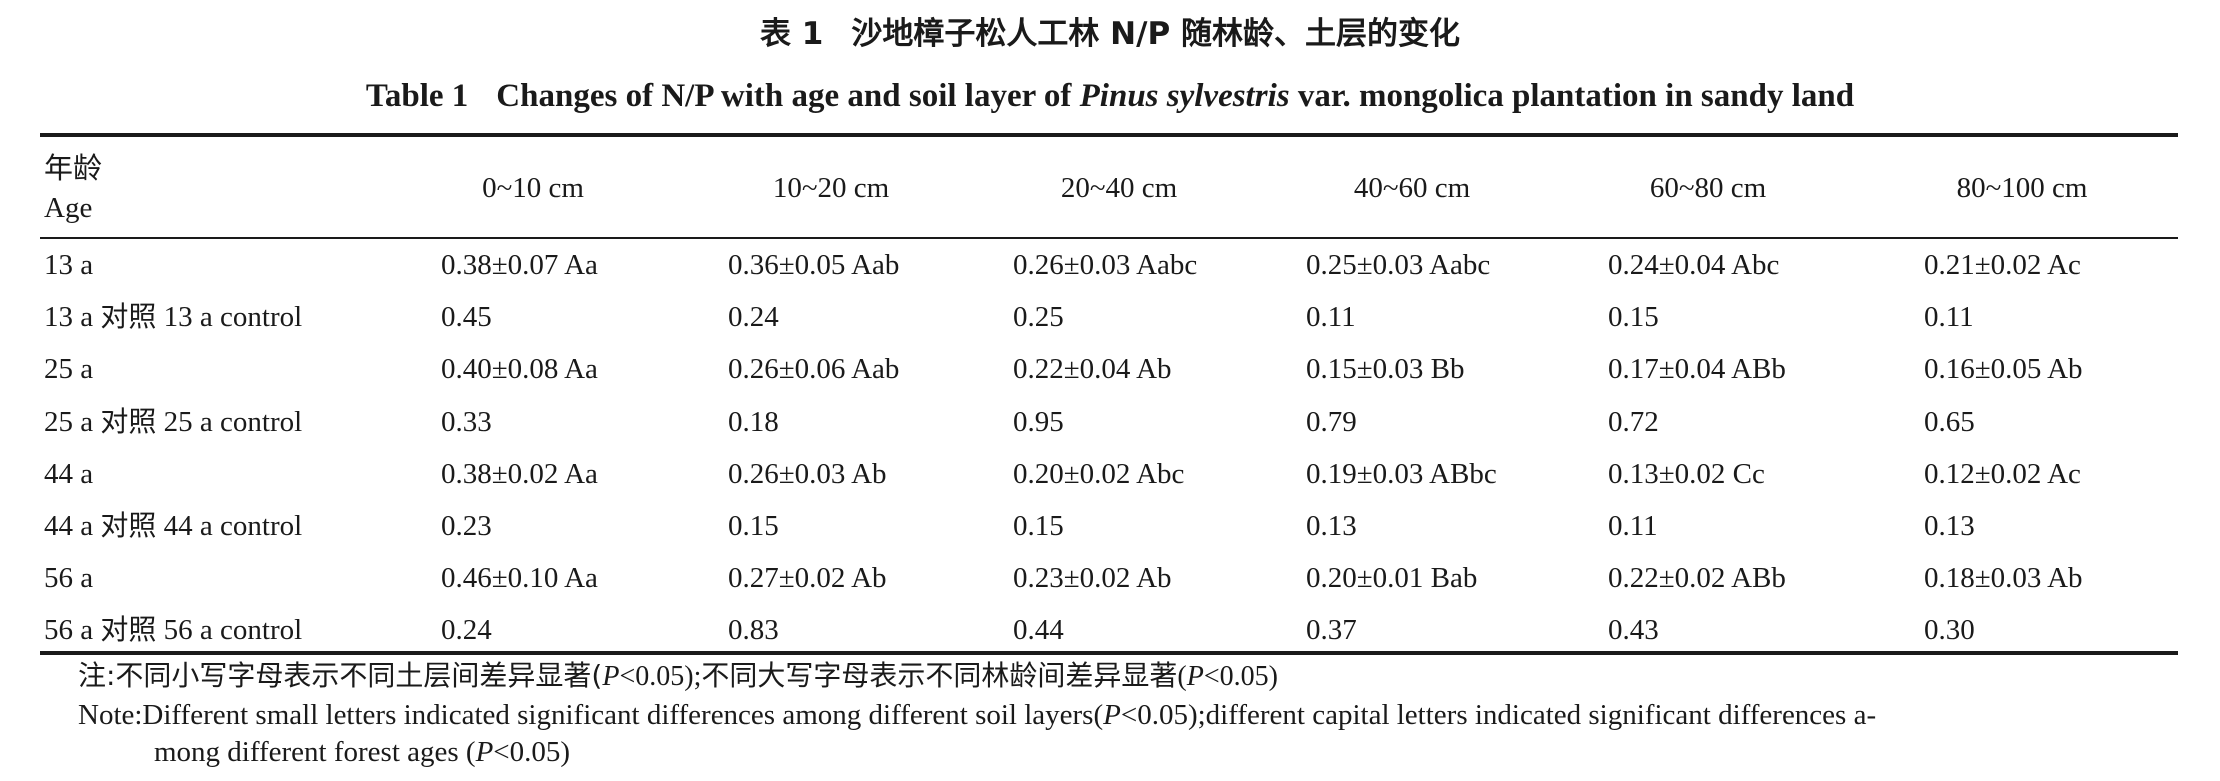 The height and width of the screenshot is (781, 2220). I want to click on note-cn-part-a: 注:不同小写字母表示不同土层间差异显著(, so click(340, 675).